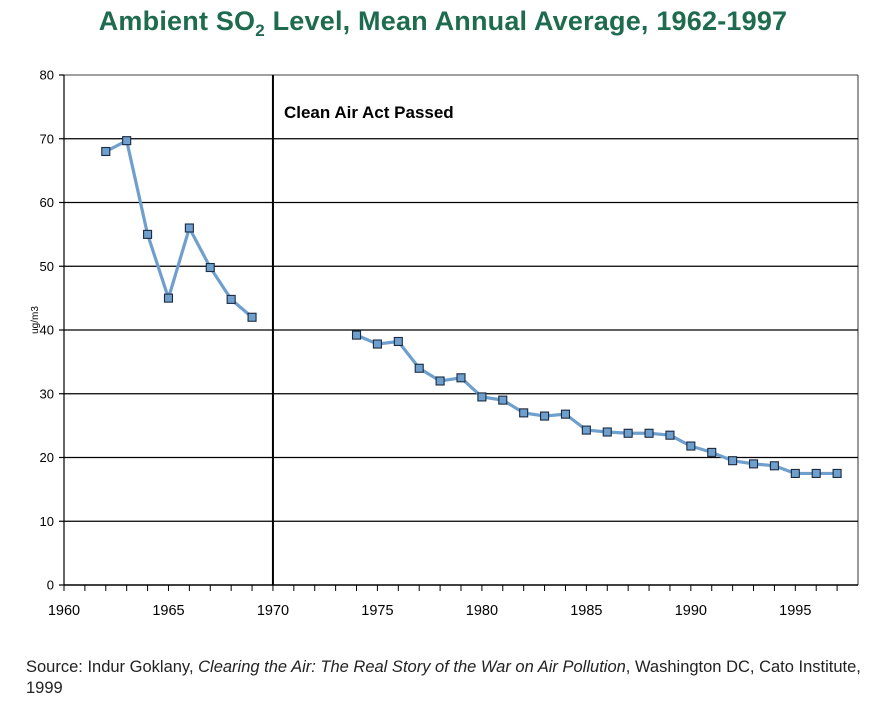 The height and width of the screenshot is (706, 886). I want to click on x-tick-label: 1965, so click(168, 611).